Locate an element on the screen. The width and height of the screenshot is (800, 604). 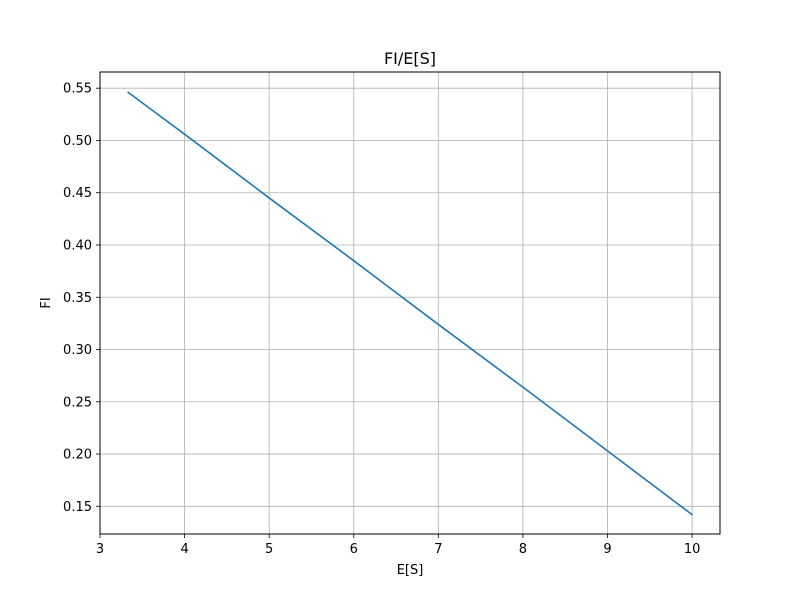
y-tick-label: 0.20 is located at coordinates (77, 455).